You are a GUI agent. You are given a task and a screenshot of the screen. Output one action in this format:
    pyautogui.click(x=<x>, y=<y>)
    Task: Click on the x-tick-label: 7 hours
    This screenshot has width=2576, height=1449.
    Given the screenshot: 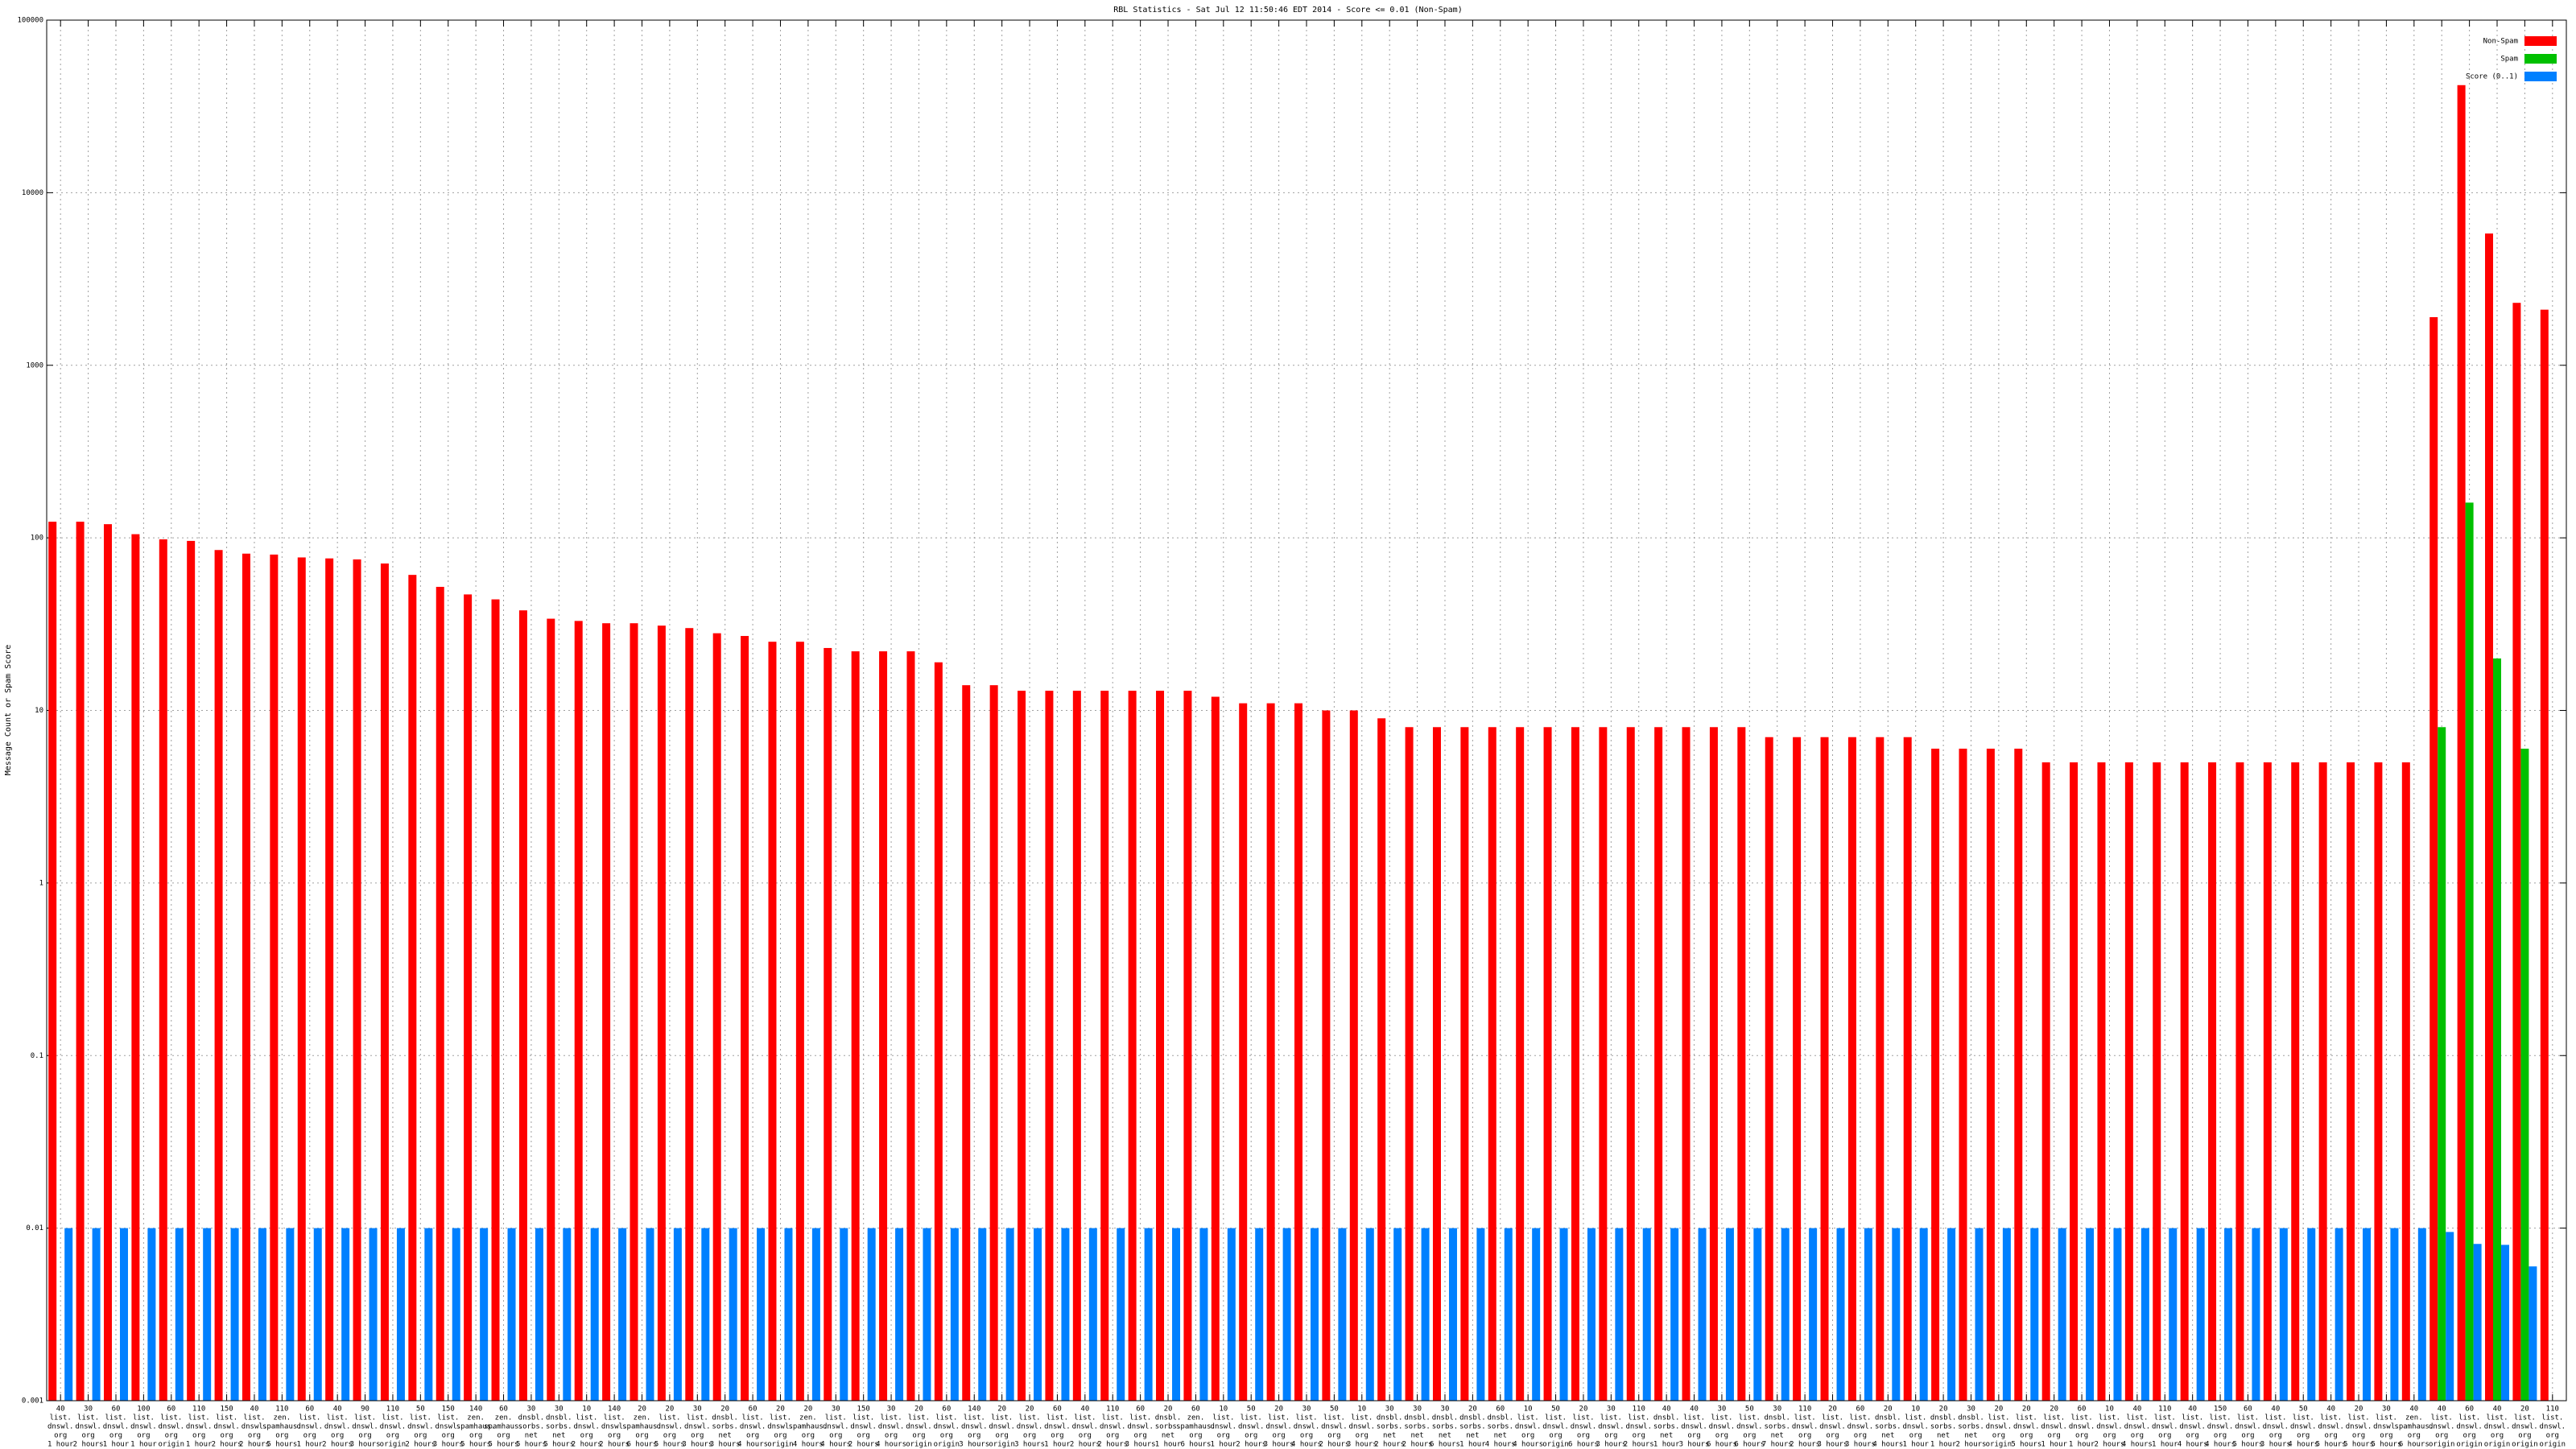 What is the action you would take?
    pyautogui.click(x=1777, y=1445)
    